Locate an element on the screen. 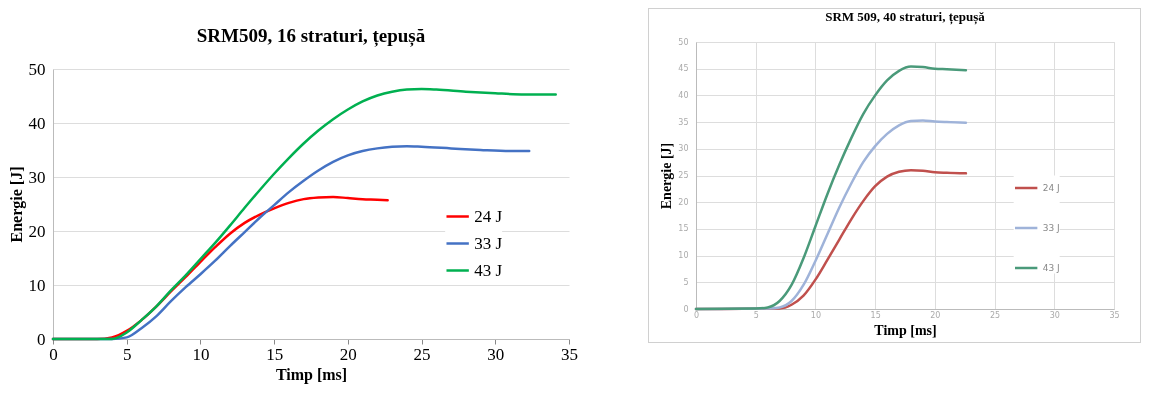  y-tick-label: 5 is located at coordinates (686, 282).